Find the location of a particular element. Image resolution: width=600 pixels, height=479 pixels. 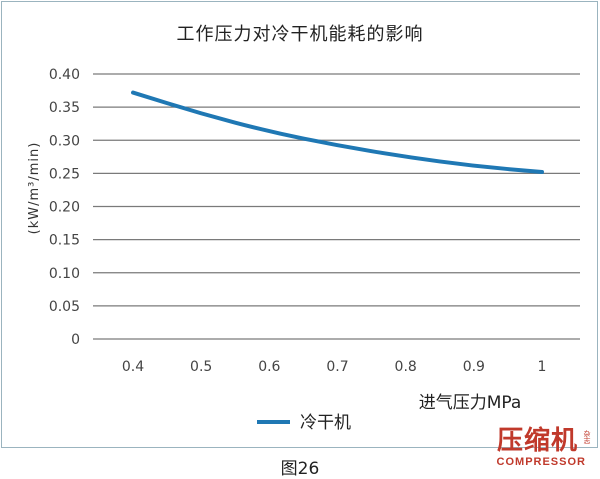

legend-label: 冷干机 is located at coordinates (325, 423).